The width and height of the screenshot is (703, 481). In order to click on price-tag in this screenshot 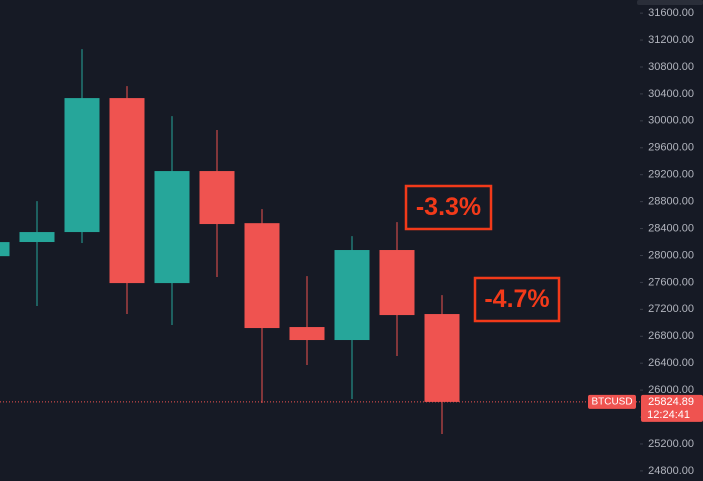, I will do `click(672, 408)`.